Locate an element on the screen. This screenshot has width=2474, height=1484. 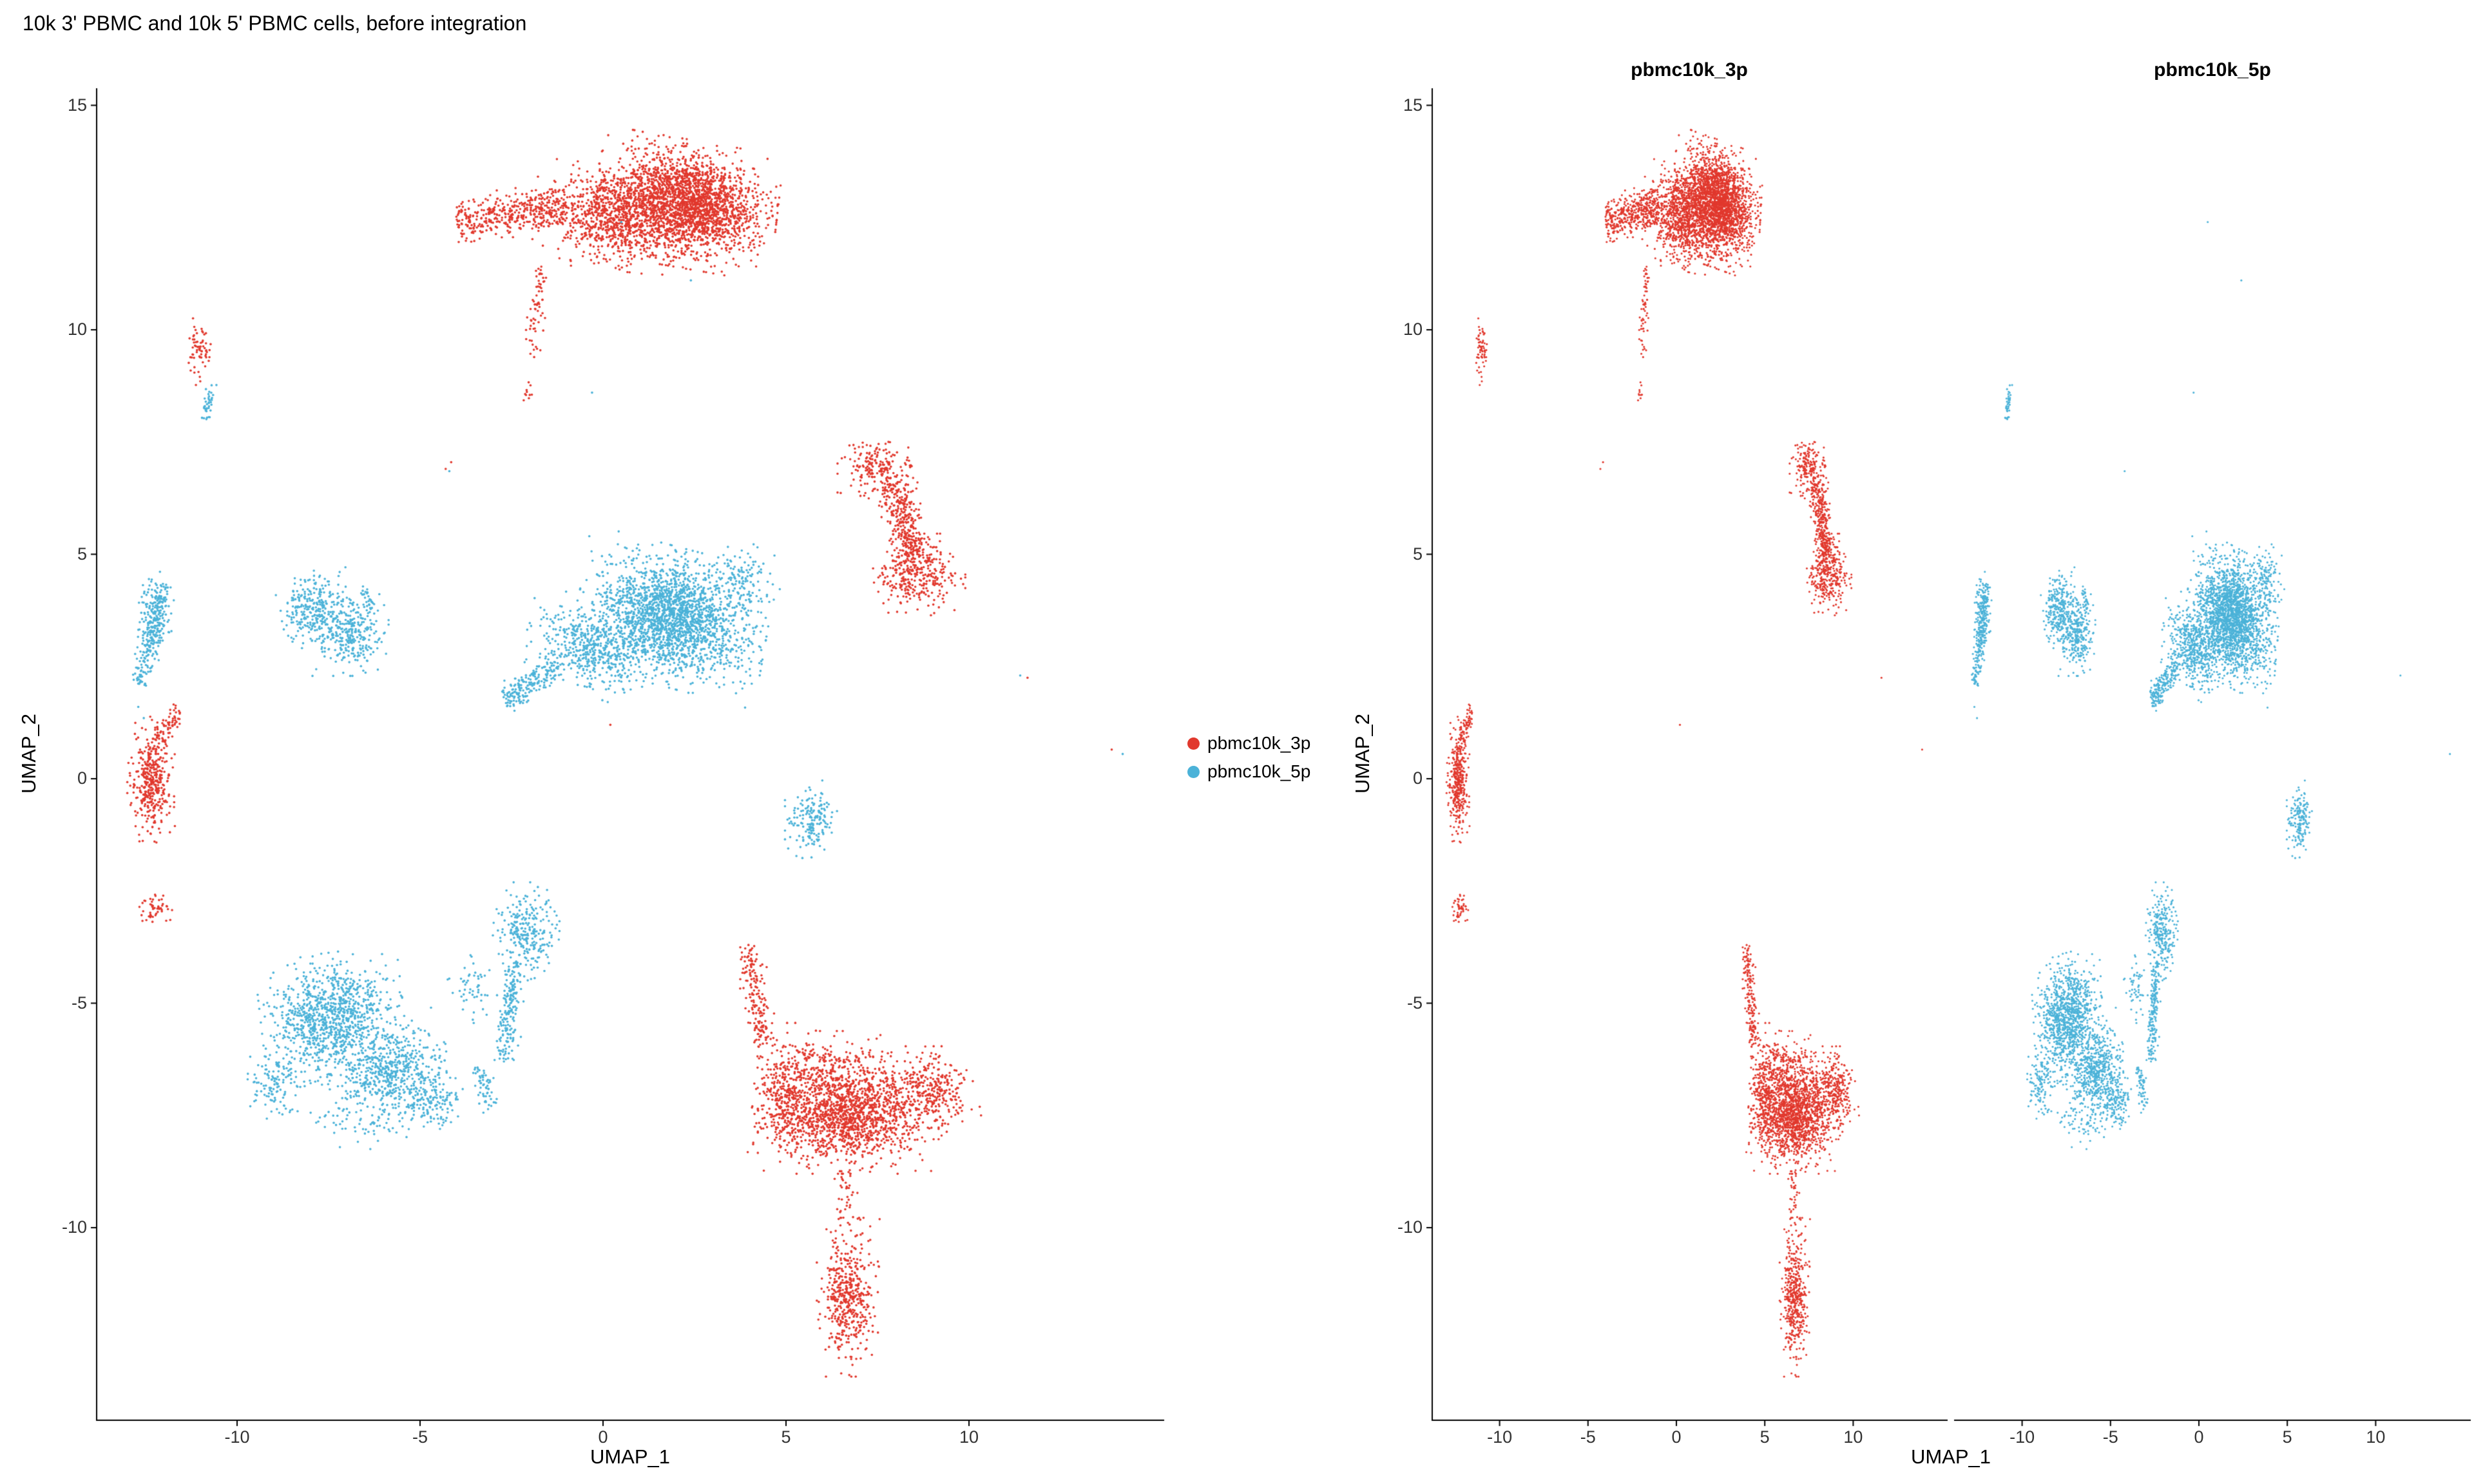
facet-title-pbmc10k-3p: pbmc10k_3p is located at coordinates (1689, 70).